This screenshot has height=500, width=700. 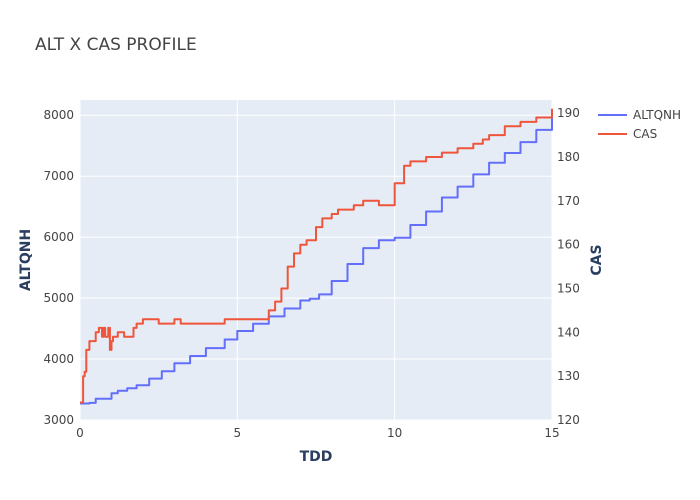 What do you see at coordinates (317, 433) in the screenshot?
I see `x-axis: 0 5 10 15` at bounding box center [317, 433].